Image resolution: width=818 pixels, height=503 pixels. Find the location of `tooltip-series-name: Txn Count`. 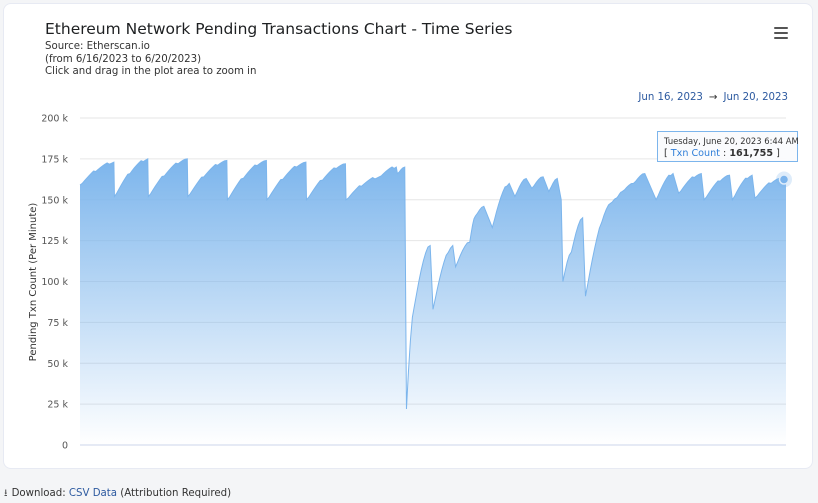

tooltip-series-name: Txn Count is located at coordinates (695, 153).